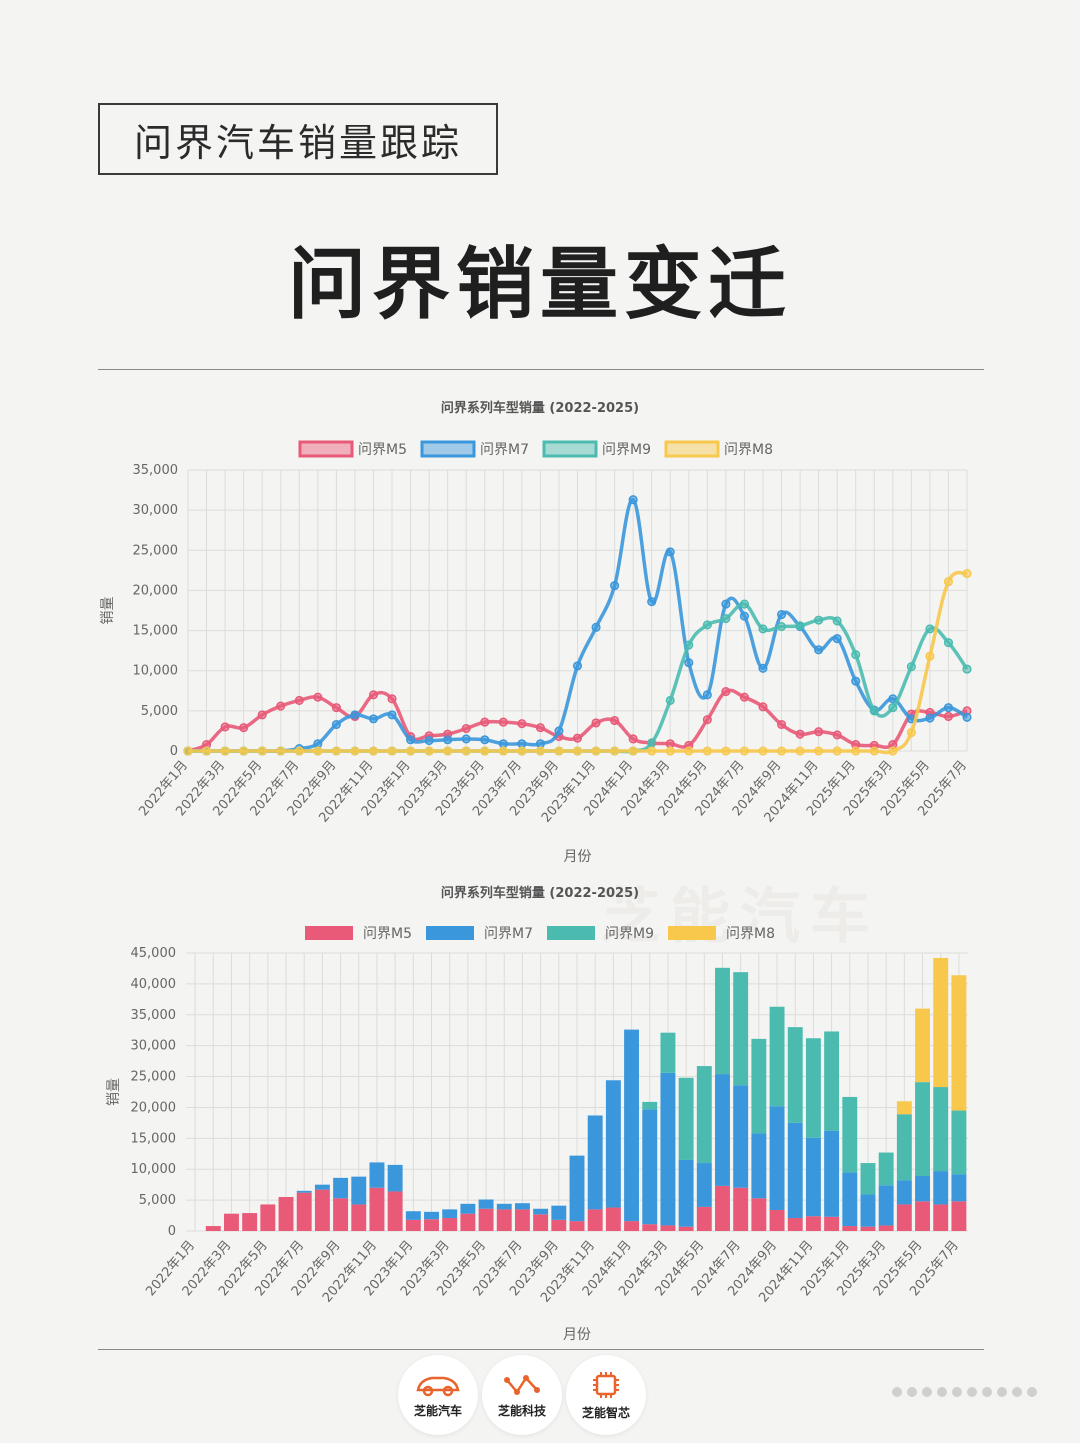  Describe the element at coordinates (156, 510) in the screenshot. I see `y-tick-label: 30,000` at that location.